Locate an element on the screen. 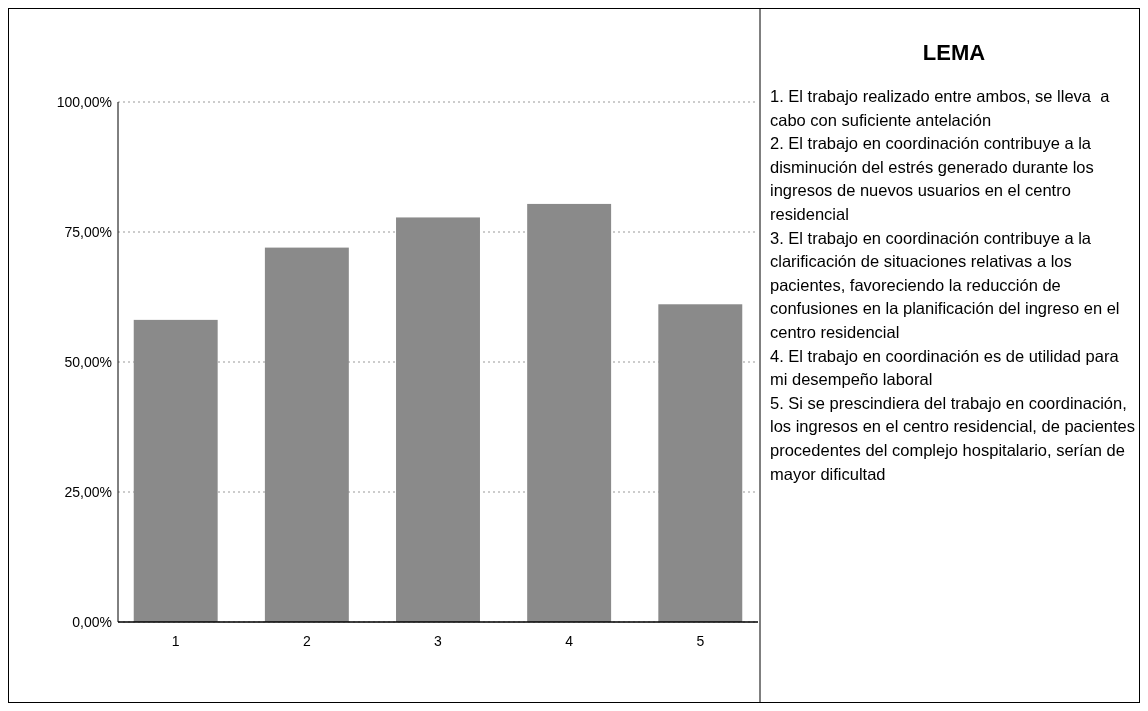 The width and height of the screenshot is (1148, 711). y-tick-label: 25,00% is located at coordinates (88, 491).